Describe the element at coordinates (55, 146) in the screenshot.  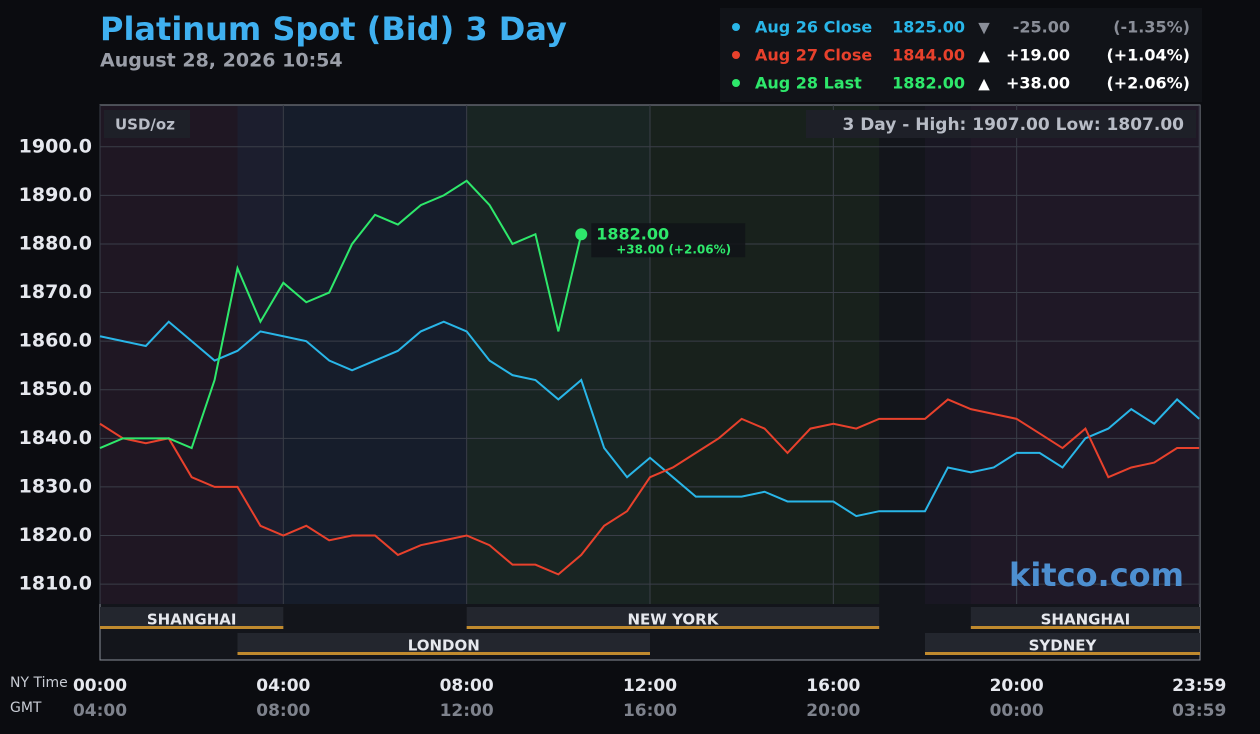
I see `y-tick-label: 1900.0` at that location.